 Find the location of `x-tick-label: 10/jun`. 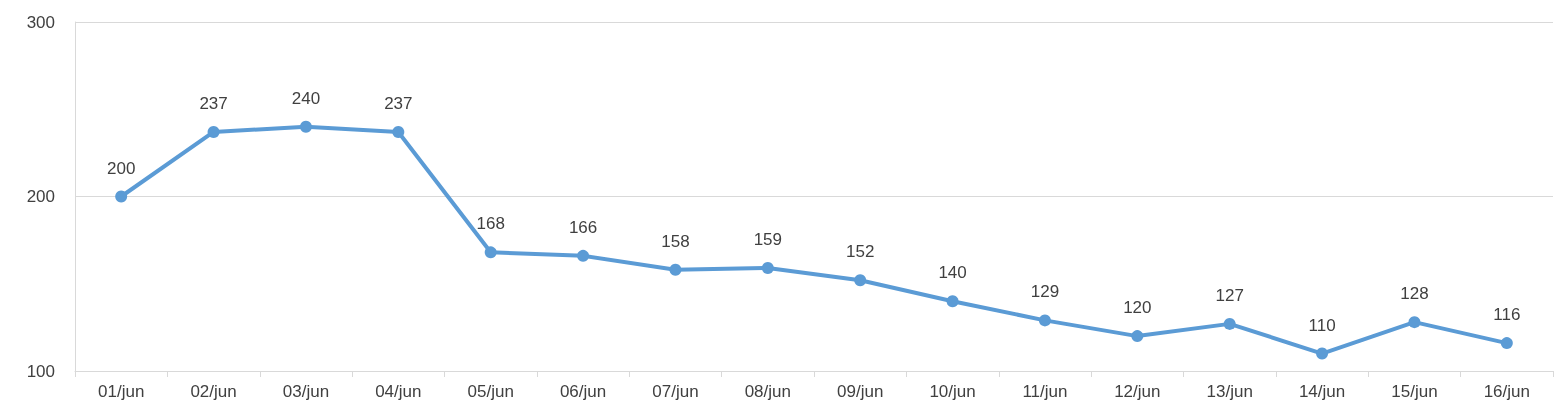

x-tick-label: 10/jun is located at coordinates (952, 391).